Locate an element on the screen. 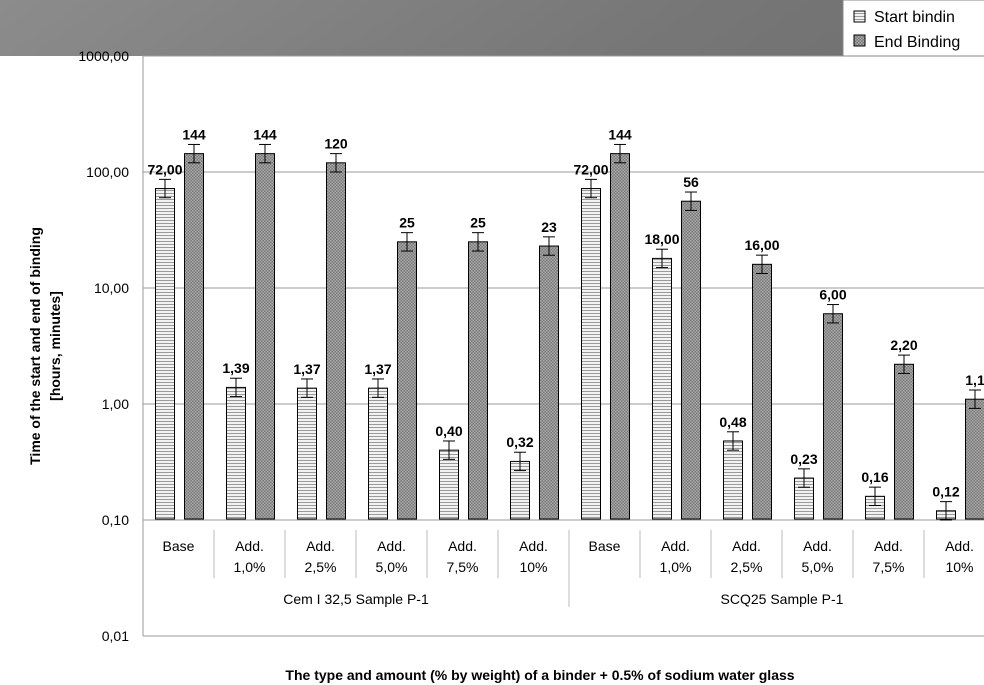  y-tick-label: 1,00 is located at coordinates (115, 404).